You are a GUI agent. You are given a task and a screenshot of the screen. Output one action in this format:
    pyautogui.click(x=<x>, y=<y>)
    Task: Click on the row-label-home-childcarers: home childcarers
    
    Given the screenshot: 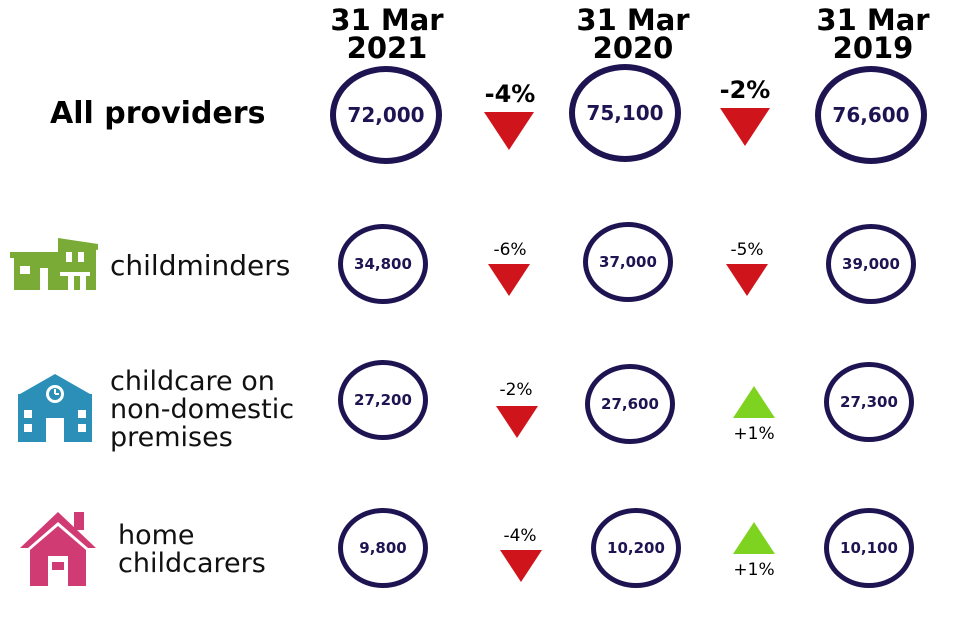 What is the action you would take?
    pyautogui.click(x=192, y=550)
    